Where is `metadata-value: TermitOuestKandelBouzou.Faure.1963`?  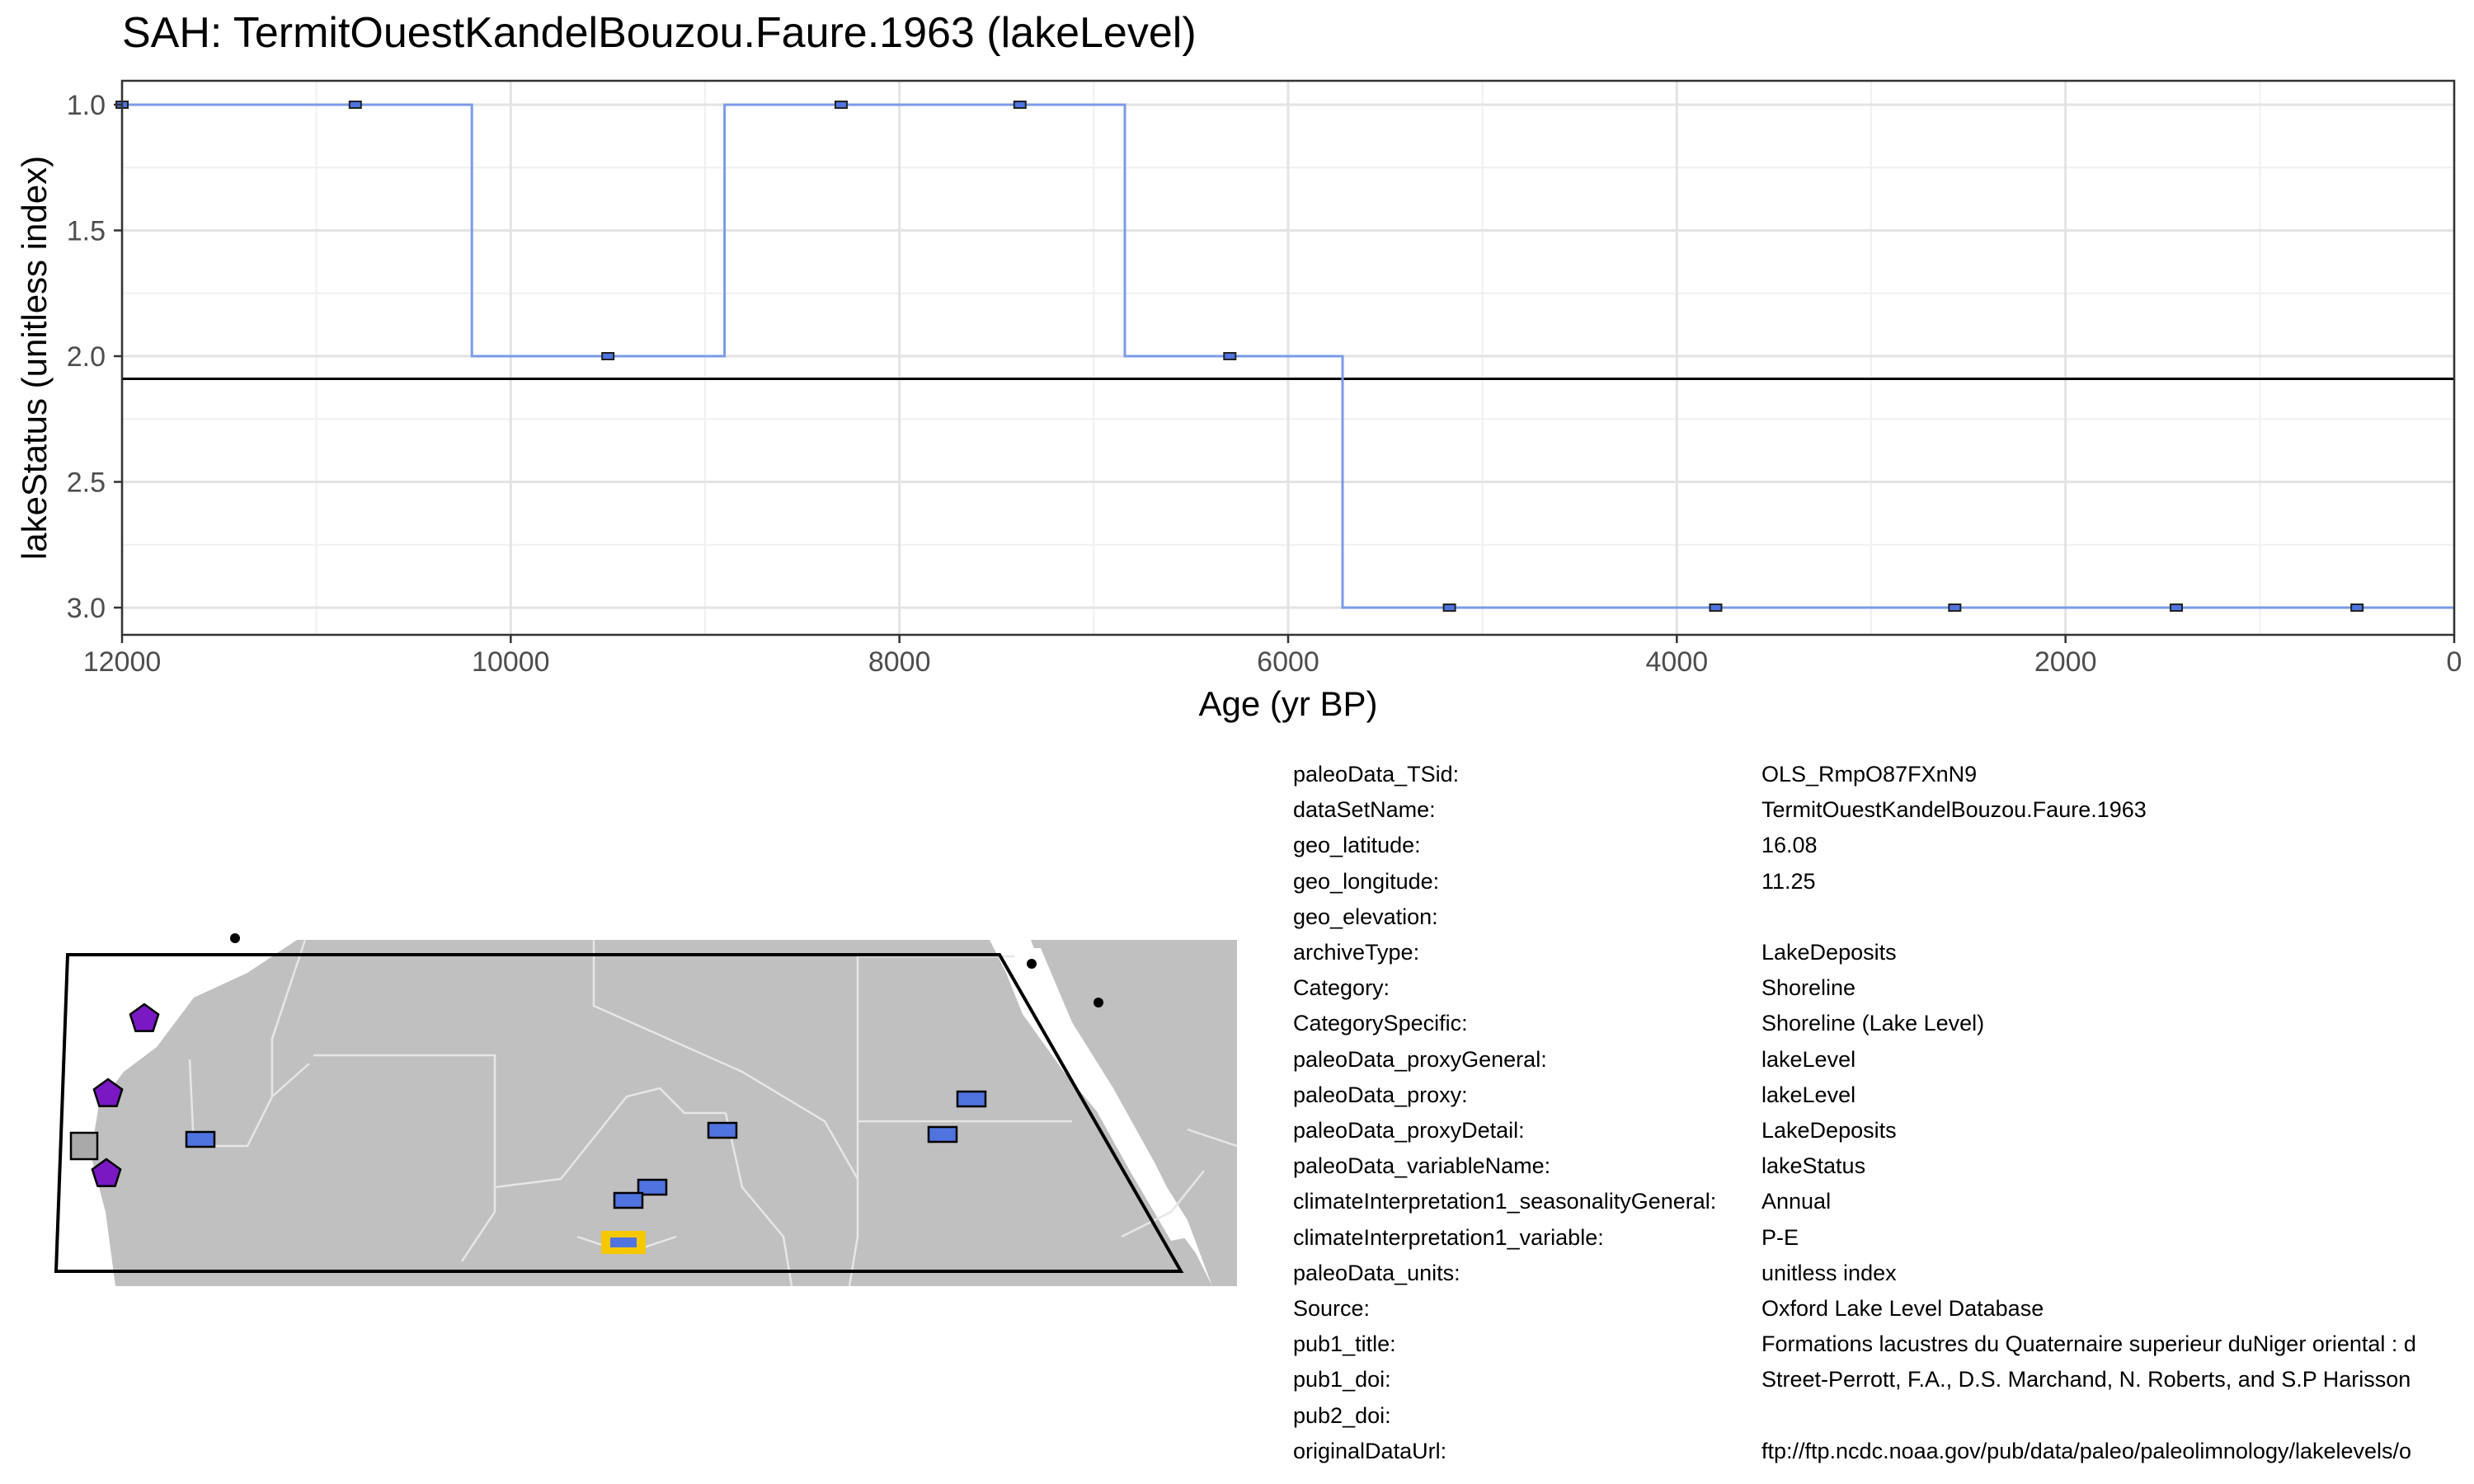
metadata-value: TermitOuestKandelBouzou.Faure.1963 is located at coordinates (1954, 810).